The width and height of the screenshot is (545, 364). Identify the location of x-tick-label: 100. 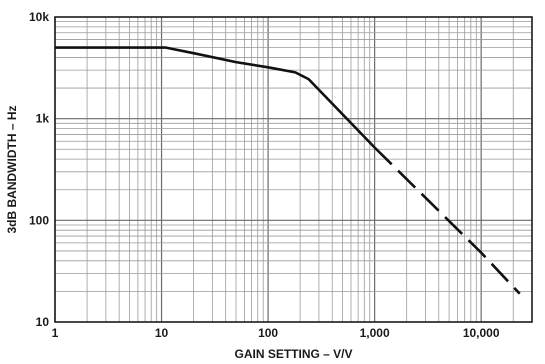
(268, 333).